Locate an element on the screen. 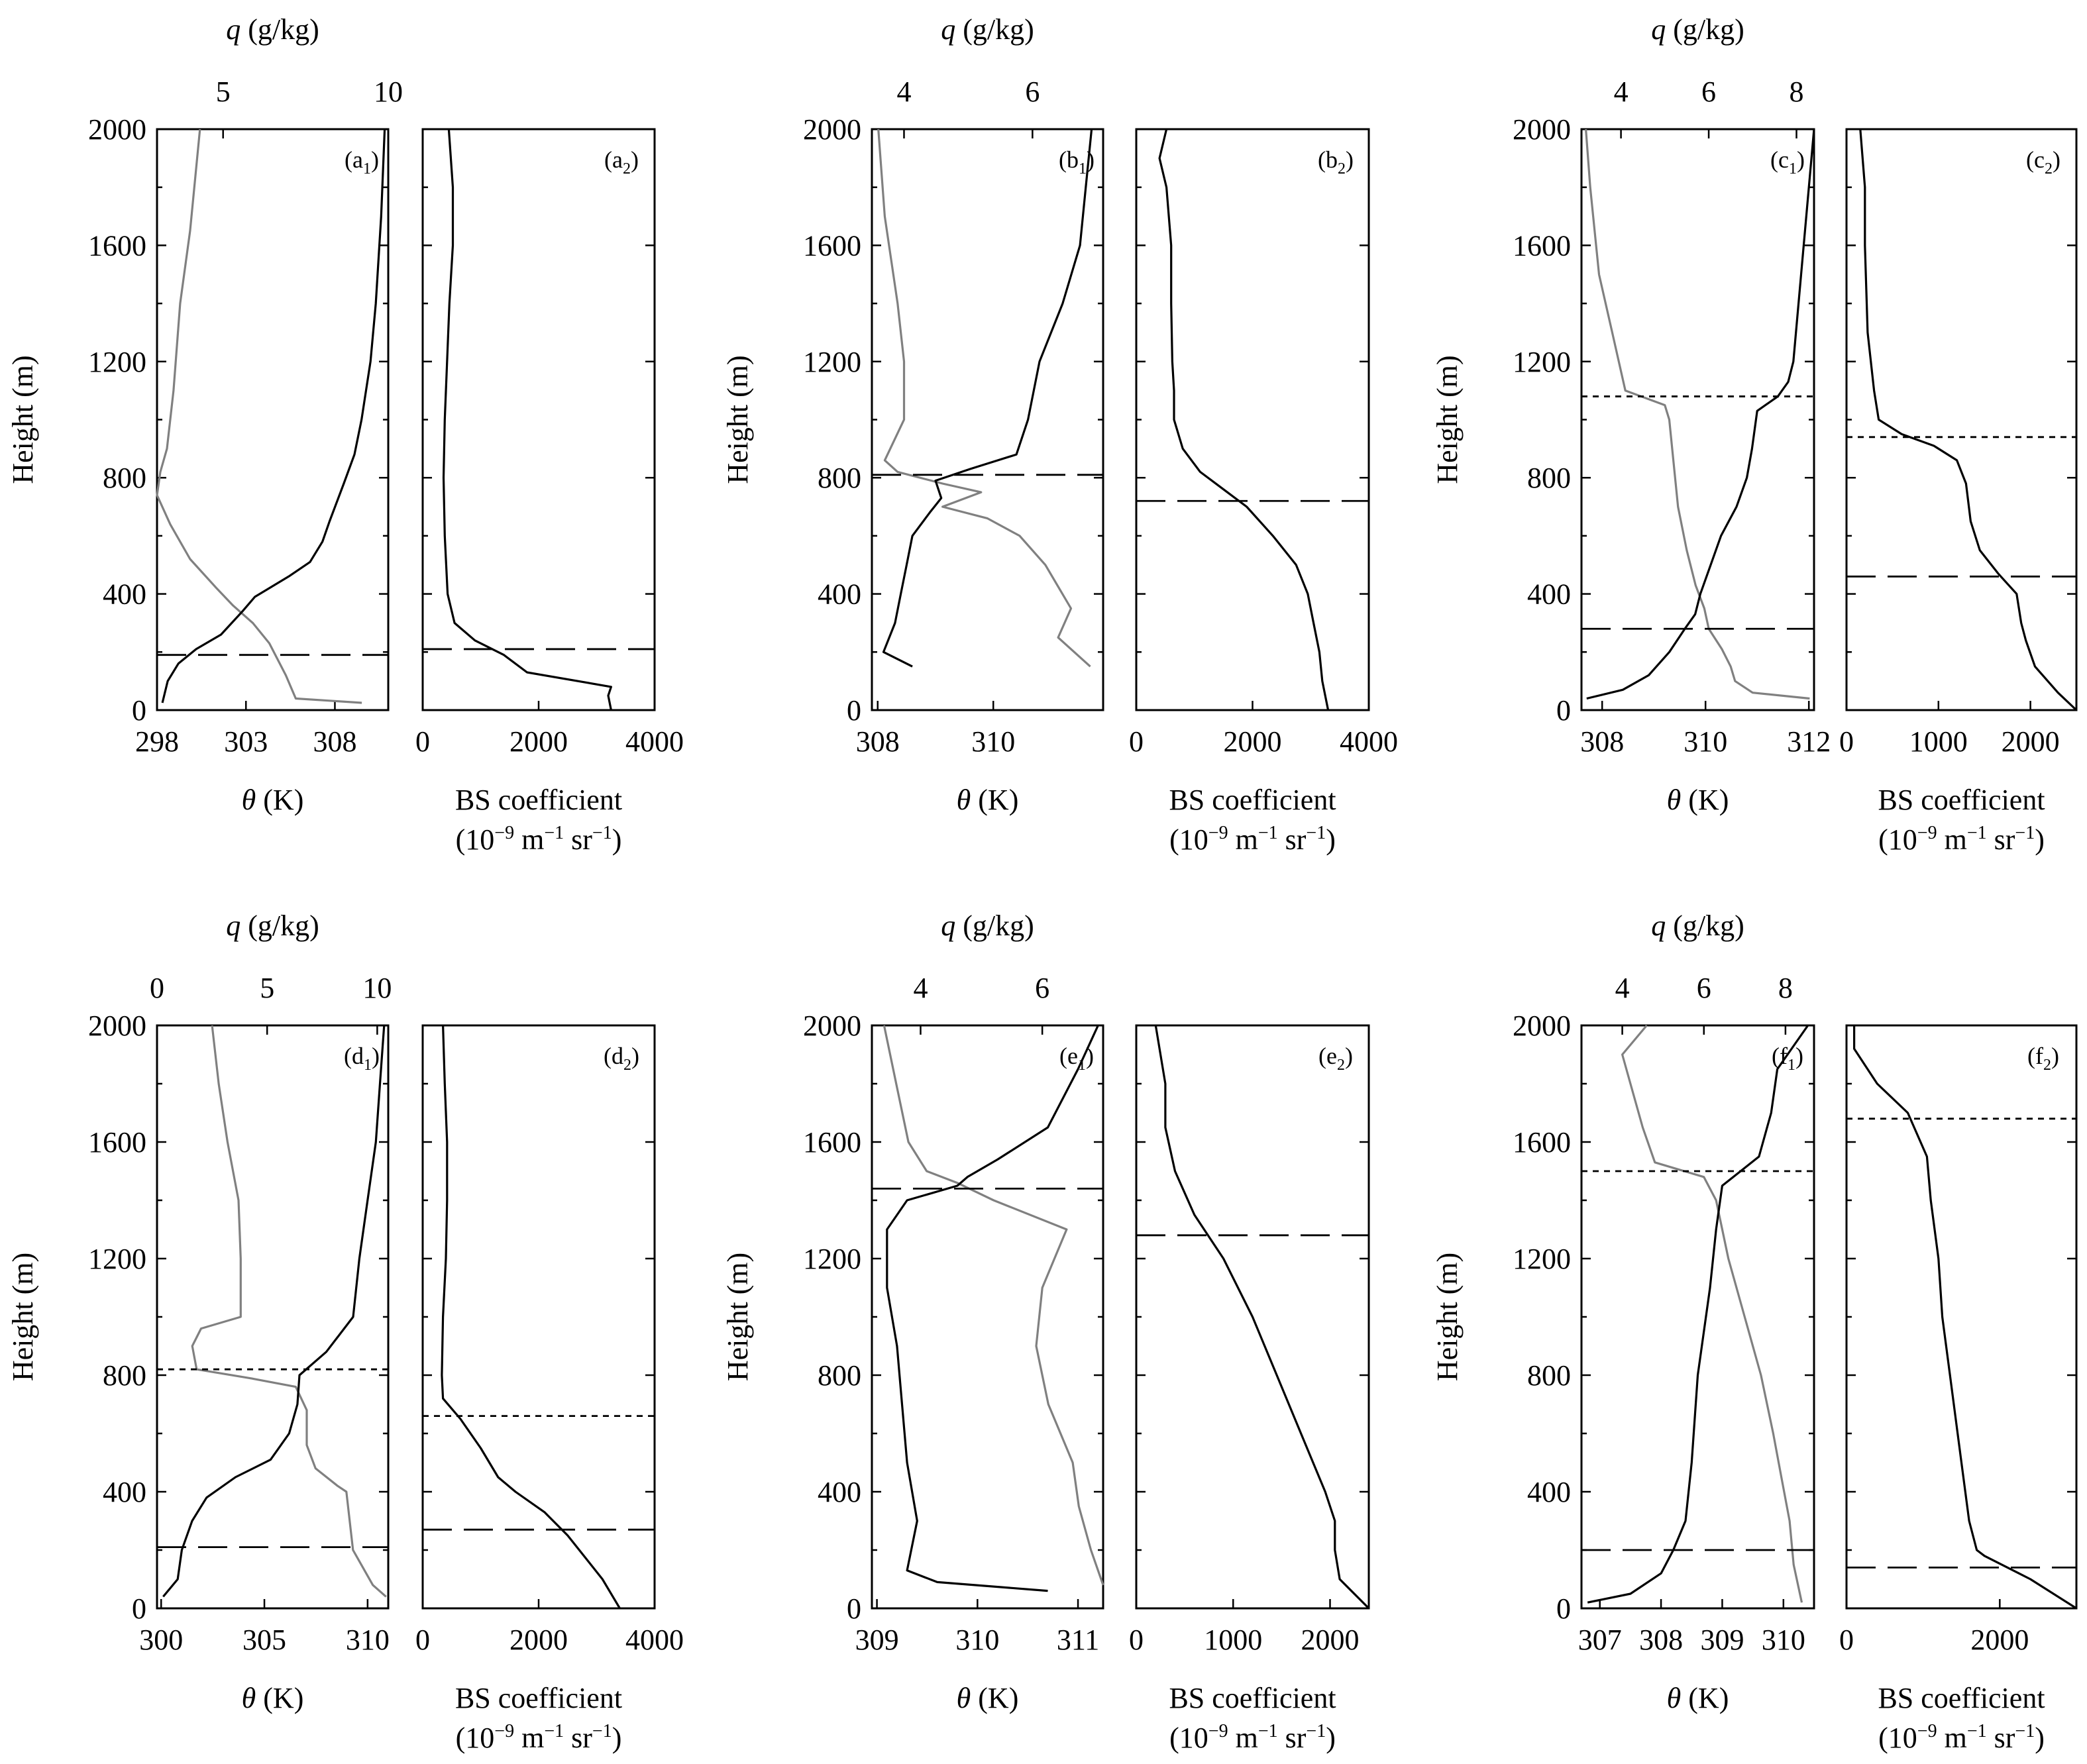  panel-tag: (b1) is located at coordinates (1077, 162).